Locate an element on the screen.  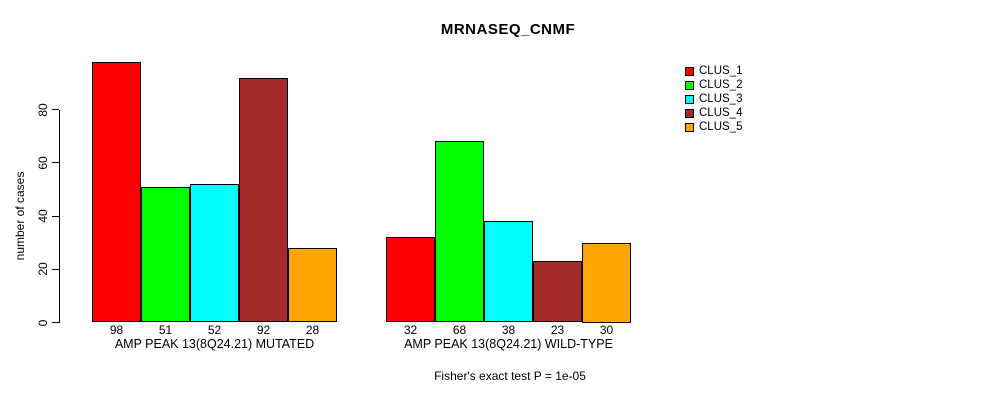
y-tick-label: 80 is located at coordinates (43, 109).